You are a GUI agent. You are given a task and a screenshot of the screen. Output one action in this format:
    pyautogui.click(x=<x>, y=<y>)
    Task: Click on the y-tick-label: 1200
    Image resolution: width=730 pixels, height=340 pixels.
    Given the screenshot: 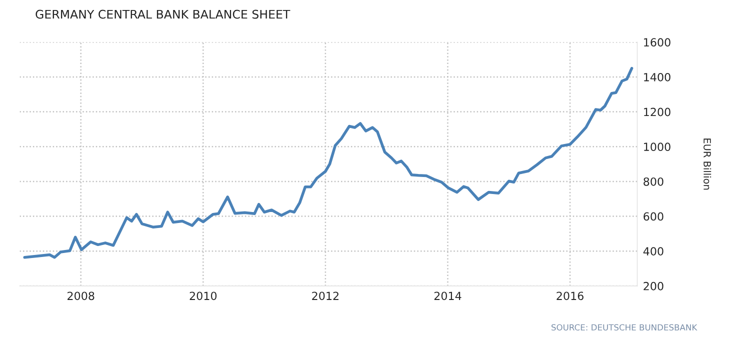 What is the action you would take?
    pyautogui.click(x=657, y=112)
    